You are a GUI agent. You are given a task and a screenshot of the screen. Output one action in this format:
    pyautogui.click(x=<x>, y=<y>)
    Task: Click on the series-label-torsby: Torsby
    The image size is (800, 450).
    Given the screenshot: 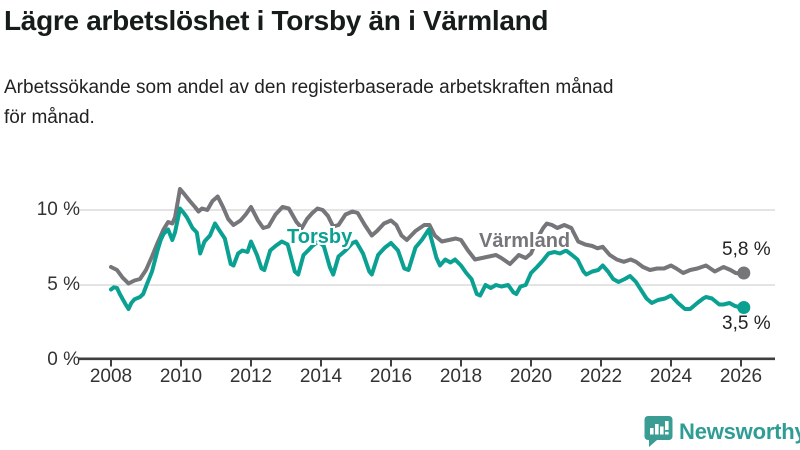 What is the action you would take?
    pyautogui.click(x=320, y=237)
    